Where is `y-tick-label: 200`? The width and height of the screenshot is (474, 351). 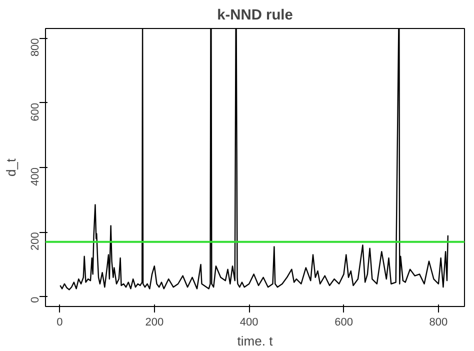 y-tick-label: 200 is located at coordinates (36, 241).